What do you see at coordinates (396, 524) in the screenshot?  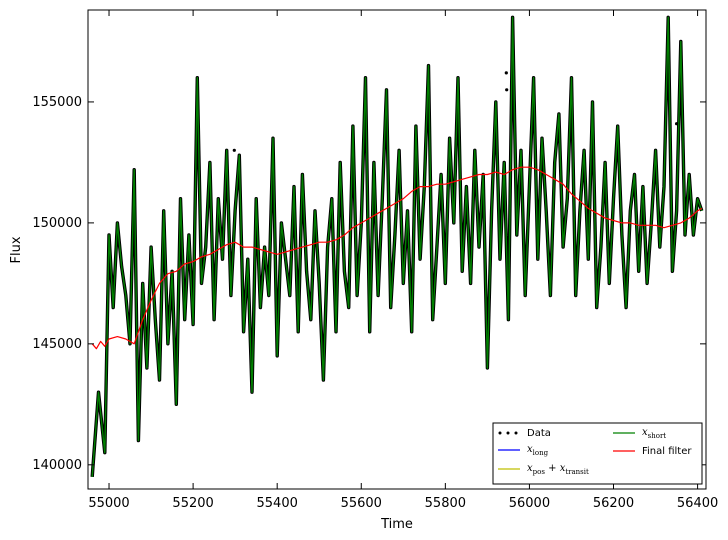 I see `x-axis-title: Time` at bounding box center [396, 524].